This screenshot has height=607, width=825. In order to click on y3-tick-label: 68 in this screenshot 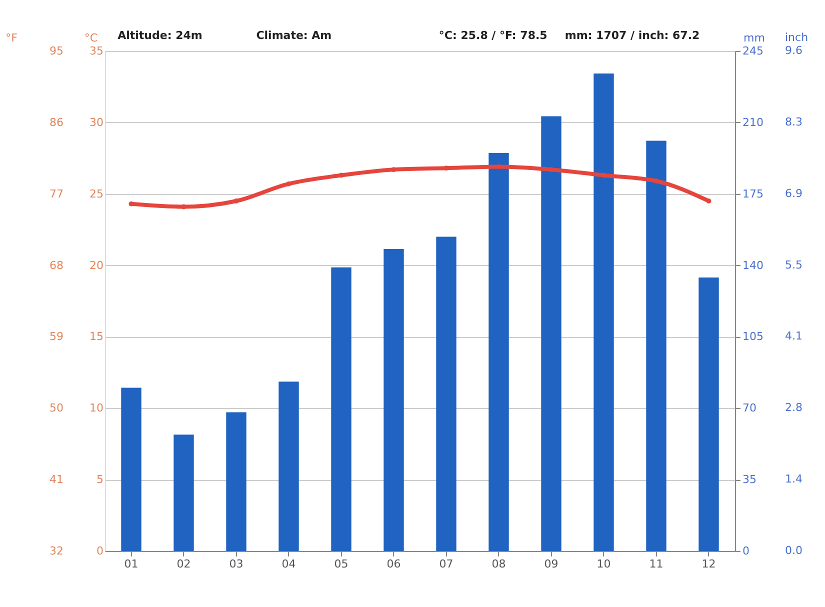, I will do `click(57, 265)`.